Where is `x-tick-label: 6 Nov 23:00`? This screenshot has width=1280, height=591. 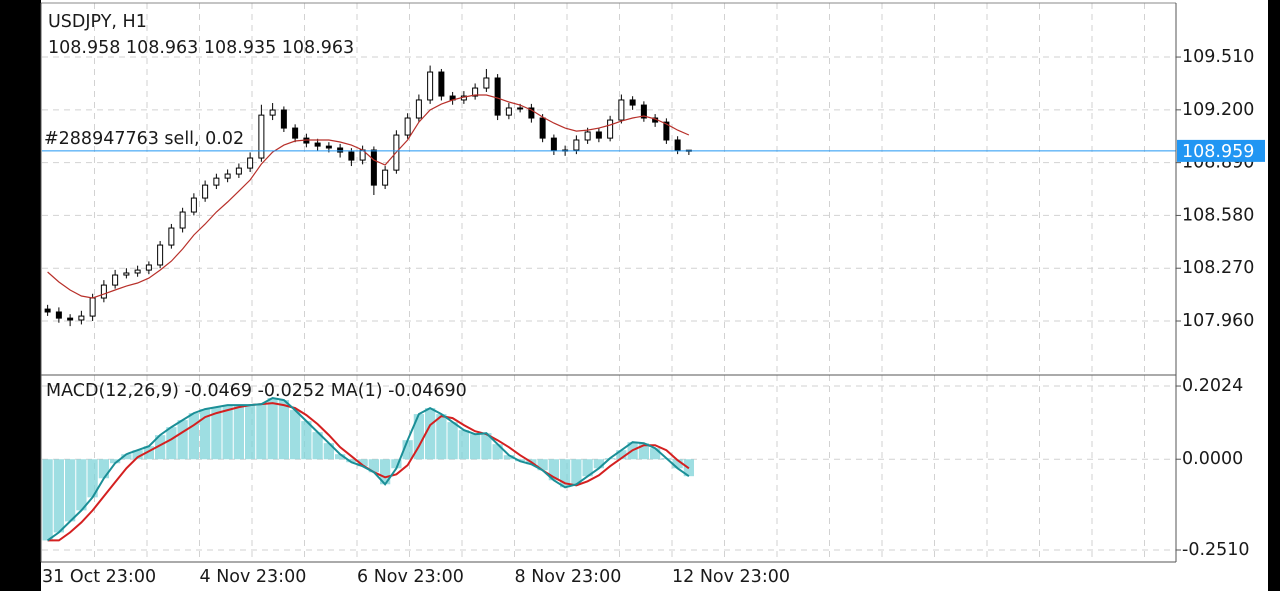
x-tick-label: 6 Nov 23:00 is located at coordinates (410, 577).